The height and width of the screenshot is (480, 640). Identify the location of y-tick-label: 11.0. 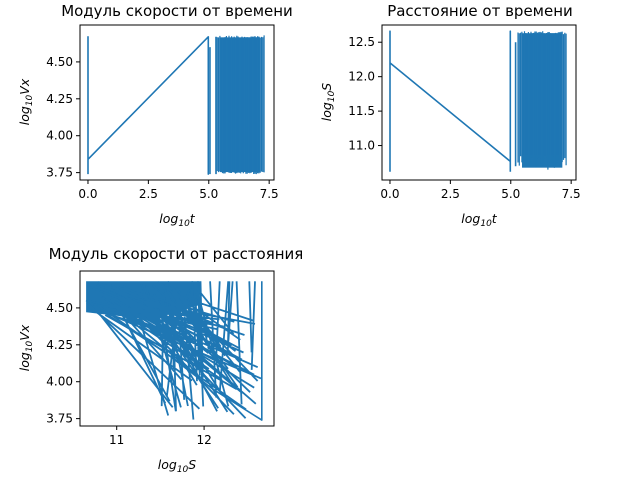
(361, 146).